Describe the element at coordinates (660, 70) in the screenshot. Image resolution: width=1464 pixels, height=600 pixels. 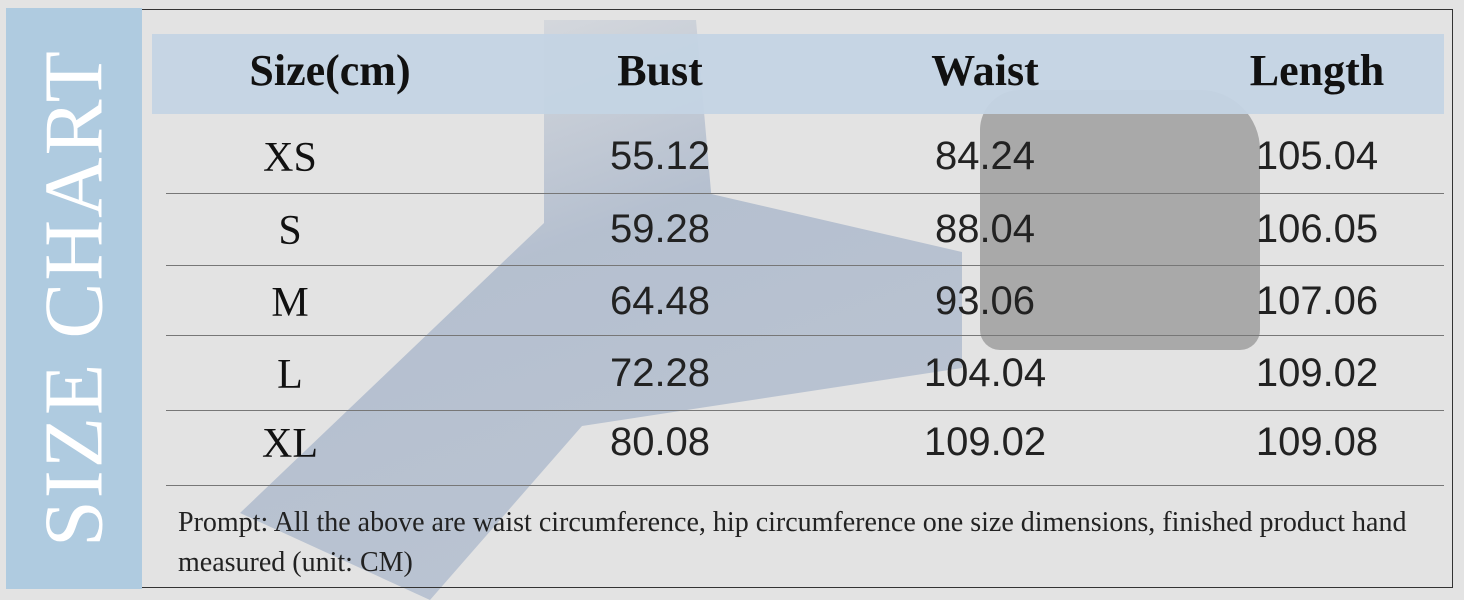
I see `column-header: Bust` at that location.